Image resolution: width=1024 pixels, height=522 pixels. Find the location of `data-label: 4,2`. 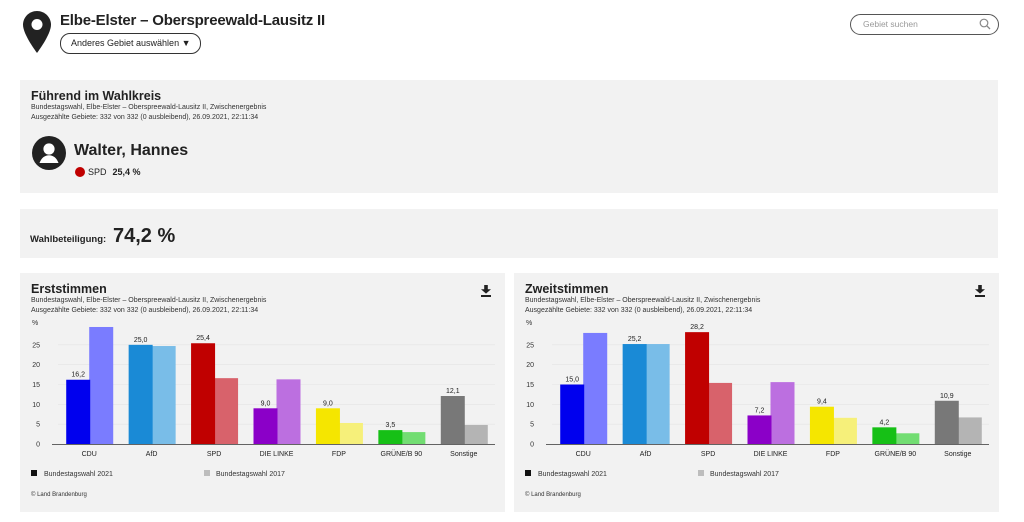

data-label: 4,2 is located at coordinates (884, 422).